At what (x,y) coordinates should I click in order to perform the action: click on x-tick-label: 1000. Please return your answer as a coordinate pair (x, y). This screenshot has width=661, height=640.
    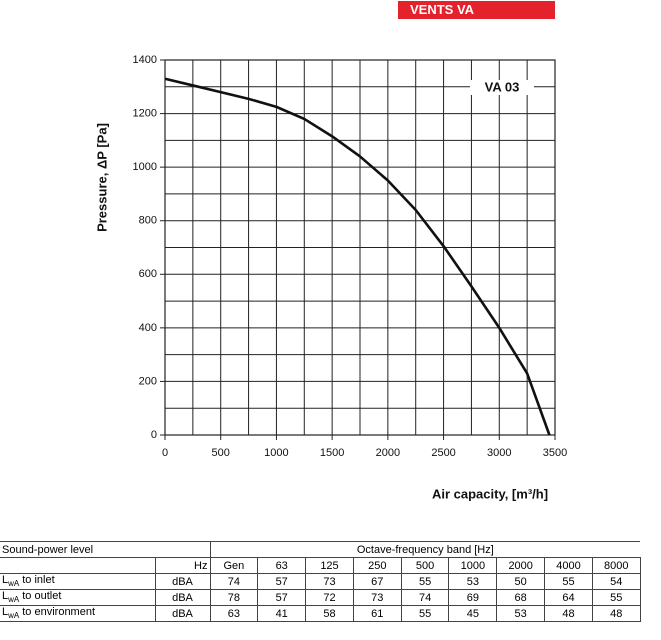
    Looking at the image, I should click on (276, 453).